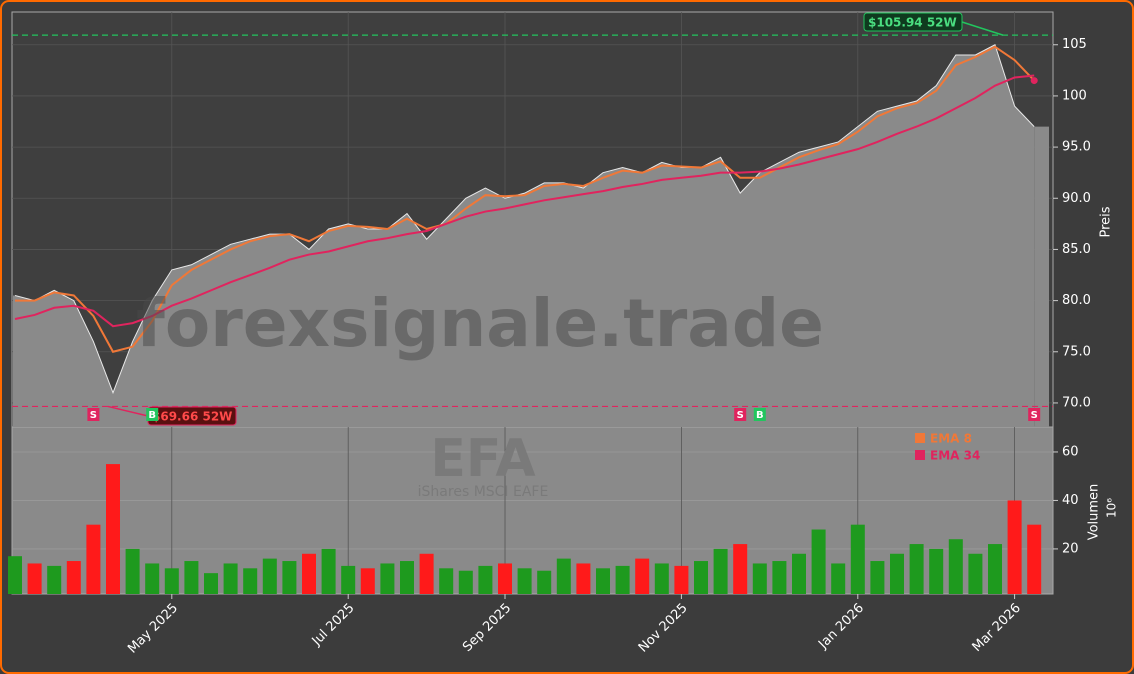 The image size is (1134, 674). I want to click on ticker-name: iShares MSCI EAFE, so click(483, 492).